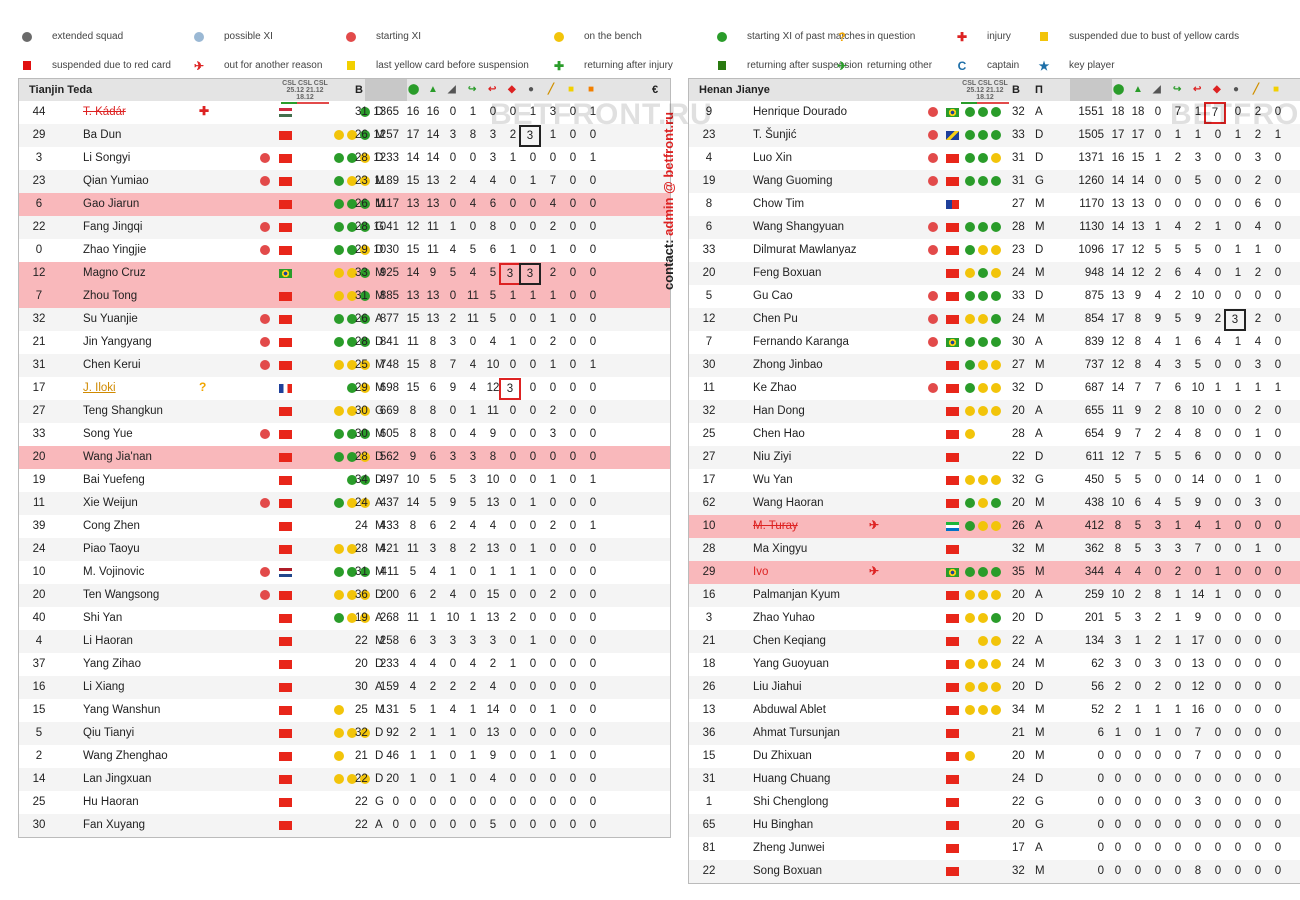 This screenshot has width=1300, height=900. Describe the element at coordinates (104, 112) in the screenshot. I see `player-name: T. Kádár` at that location.